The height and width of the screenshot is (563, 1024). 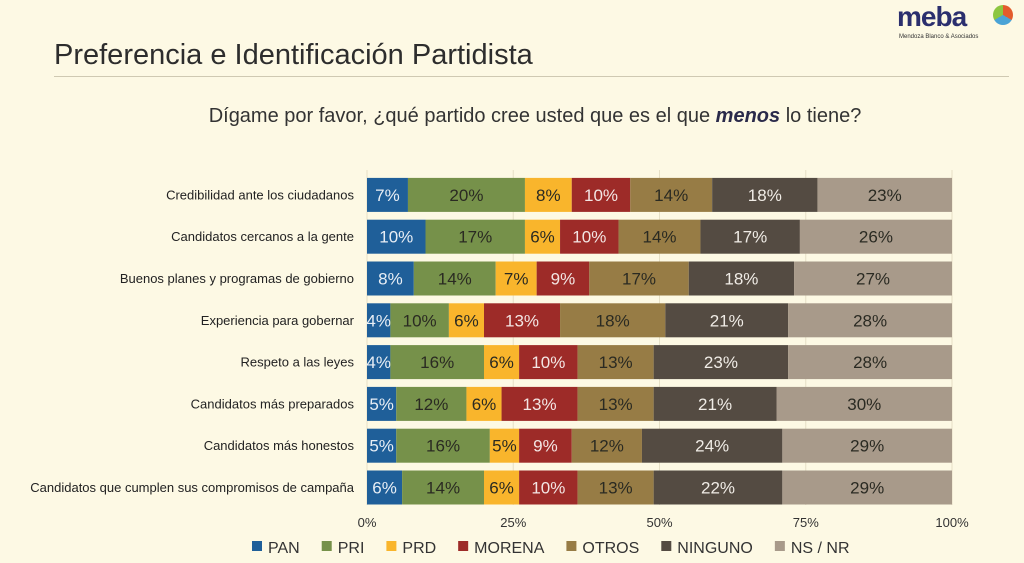 I want to click on data-label: 24%, so click(x=712, y=446).